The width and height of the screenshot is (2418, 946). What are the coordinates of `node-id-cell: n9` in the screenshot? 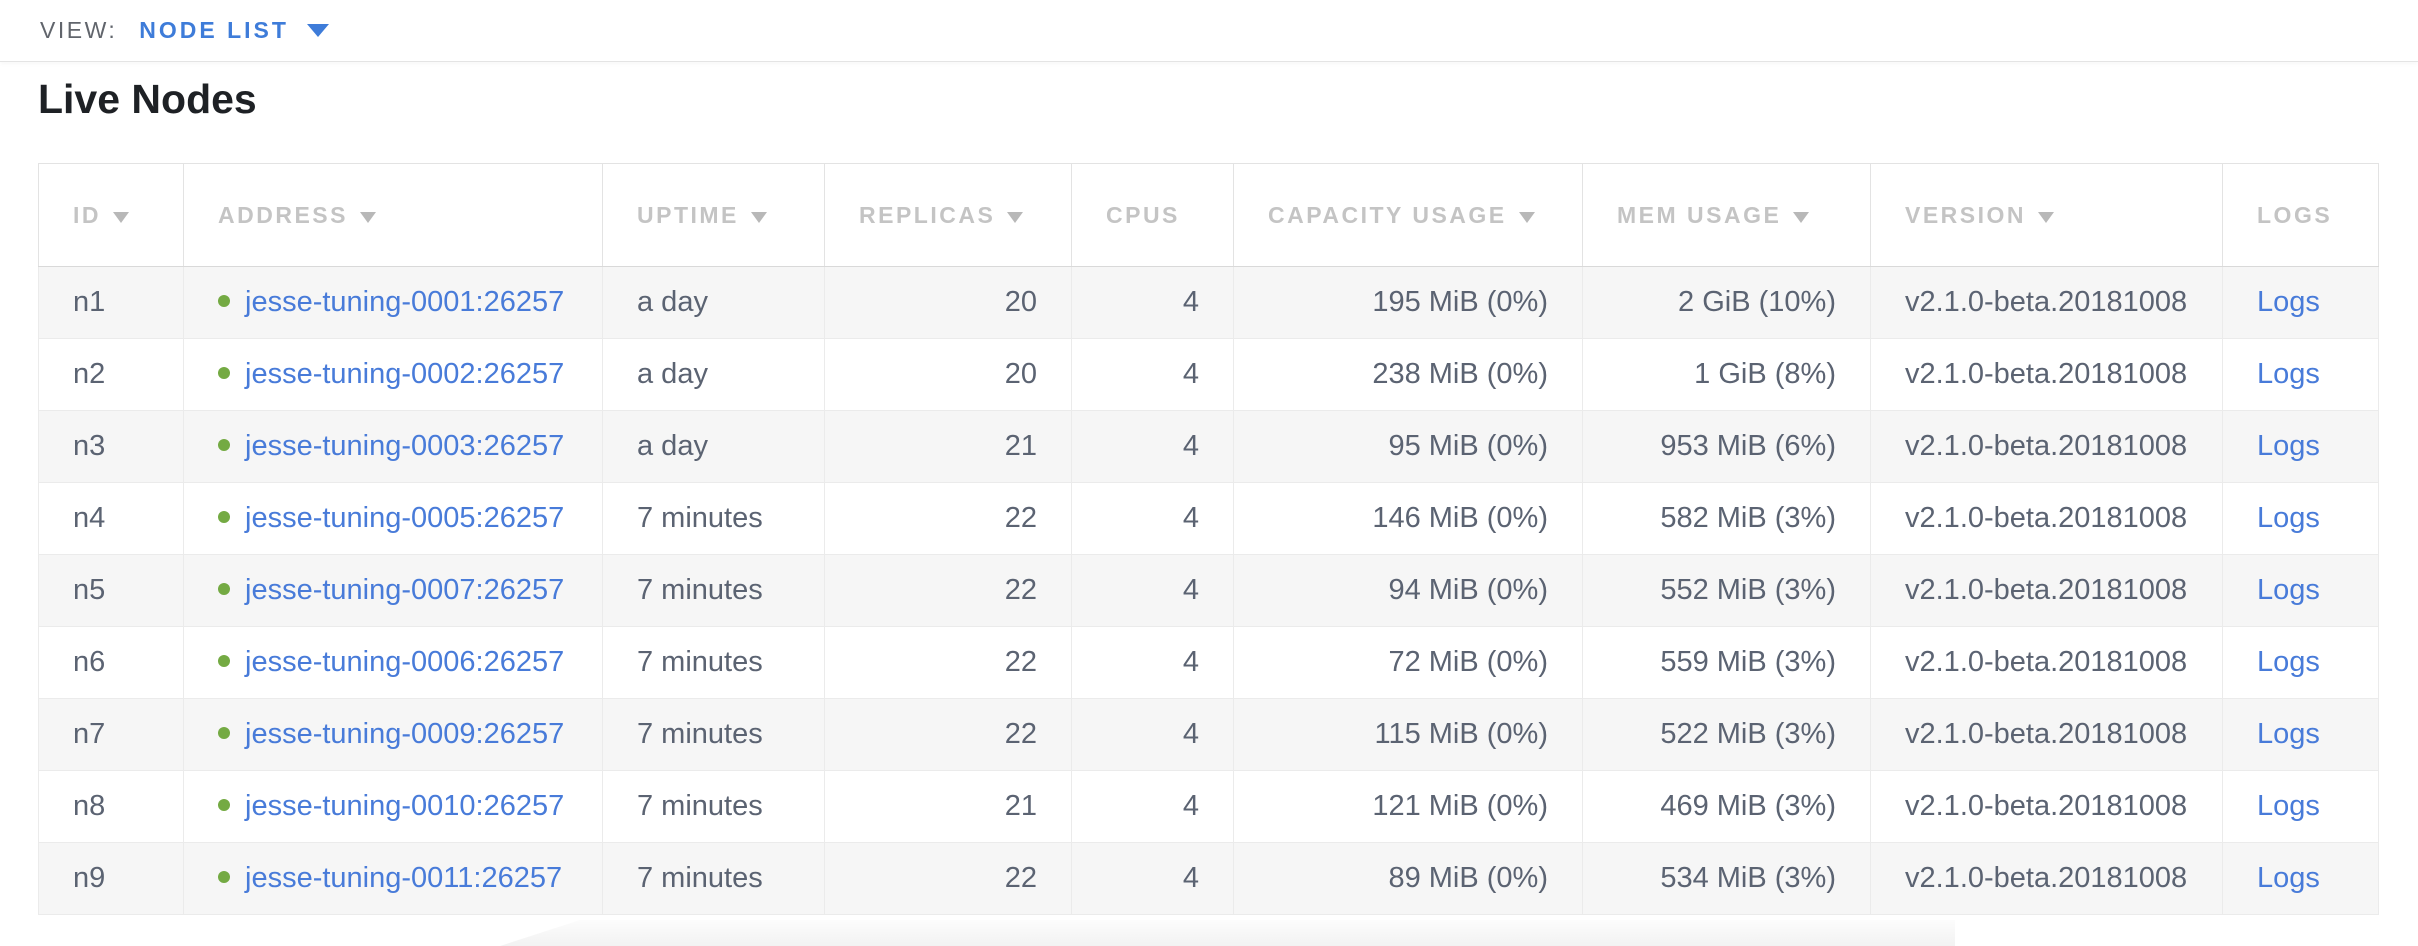 It's located at (111, 878).